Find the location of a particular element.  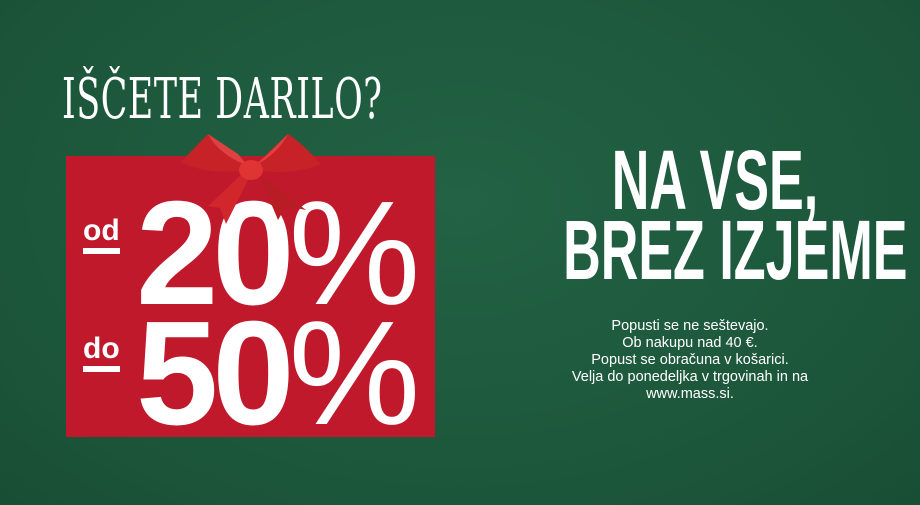

terms-line: Popust se obračuna v košarici. is located at coordinates (690, 360).